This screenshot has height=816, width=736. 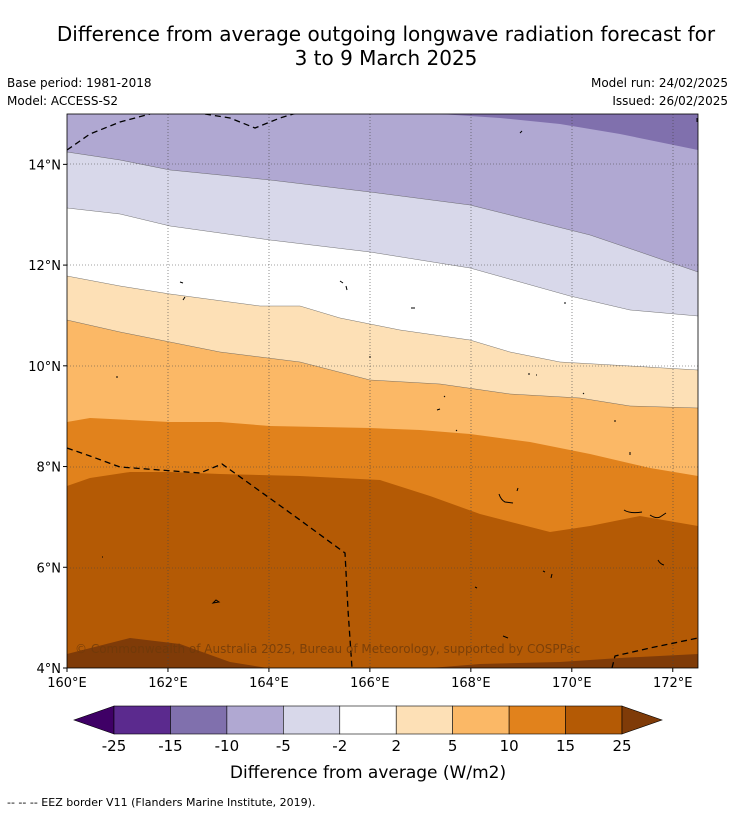 What do you see at coordinates (94, 720) in the screenshot?
I see `colorbar-extend-low` at bounding box center [94, 720].